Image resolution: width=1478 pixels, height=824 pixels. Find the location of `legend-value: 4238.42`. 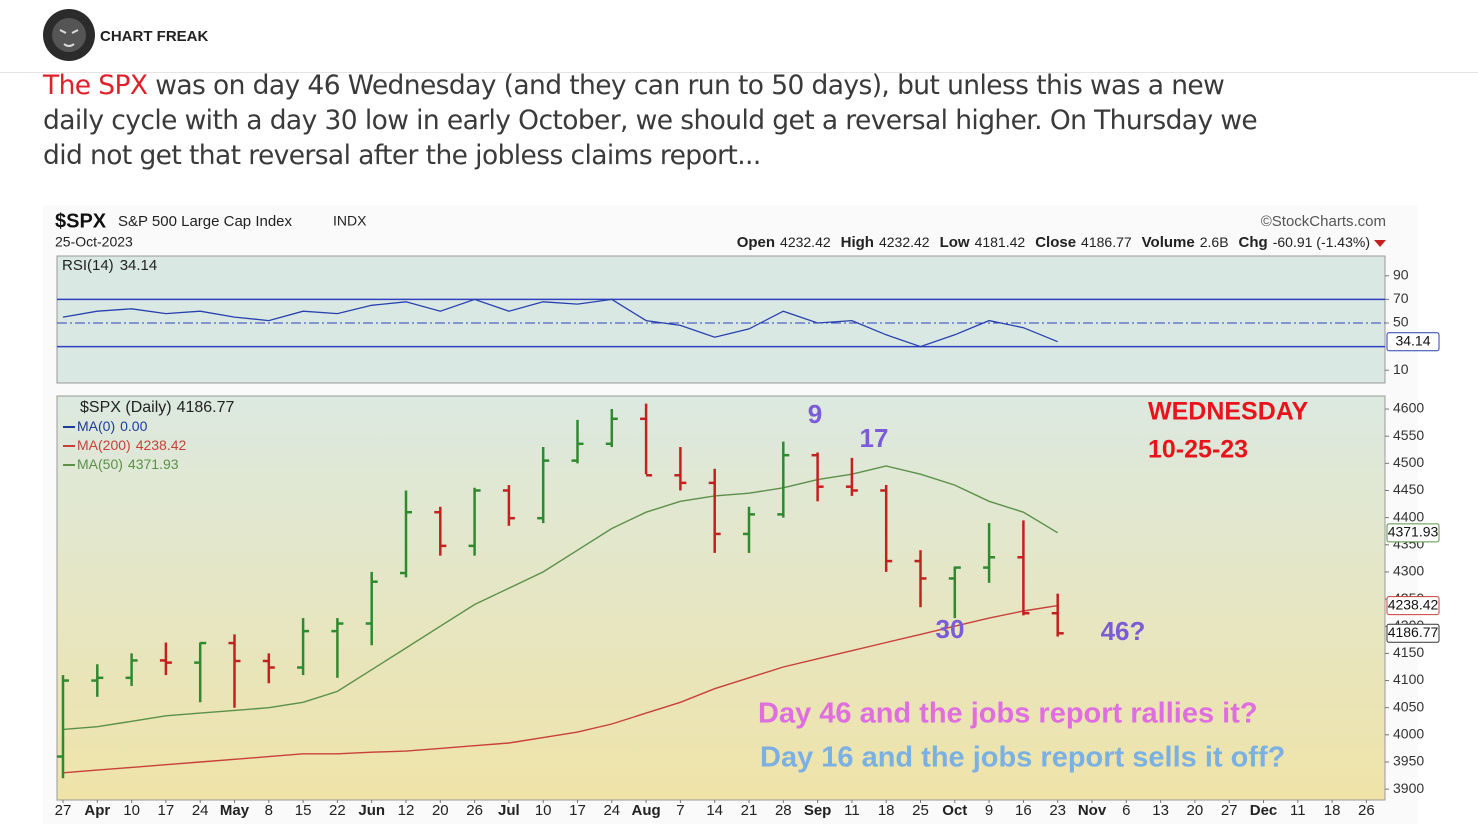

legend-value: 4238.42 is located at coordinates (161, 445).